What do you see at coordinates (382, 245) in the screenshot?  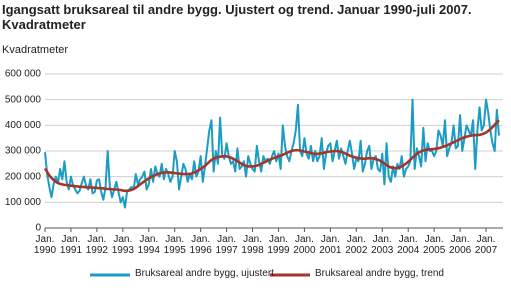 I see `x-tick-label: Jan. 2003` at bounding box center [382, 245].